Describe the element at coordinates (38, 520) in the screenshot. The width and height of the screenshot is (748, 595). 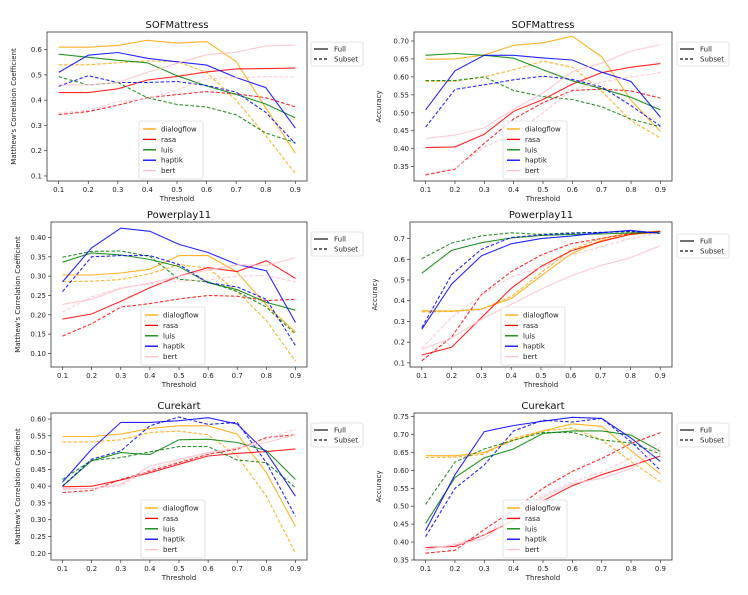
I see `y-tick-label: 0.30` at that location.